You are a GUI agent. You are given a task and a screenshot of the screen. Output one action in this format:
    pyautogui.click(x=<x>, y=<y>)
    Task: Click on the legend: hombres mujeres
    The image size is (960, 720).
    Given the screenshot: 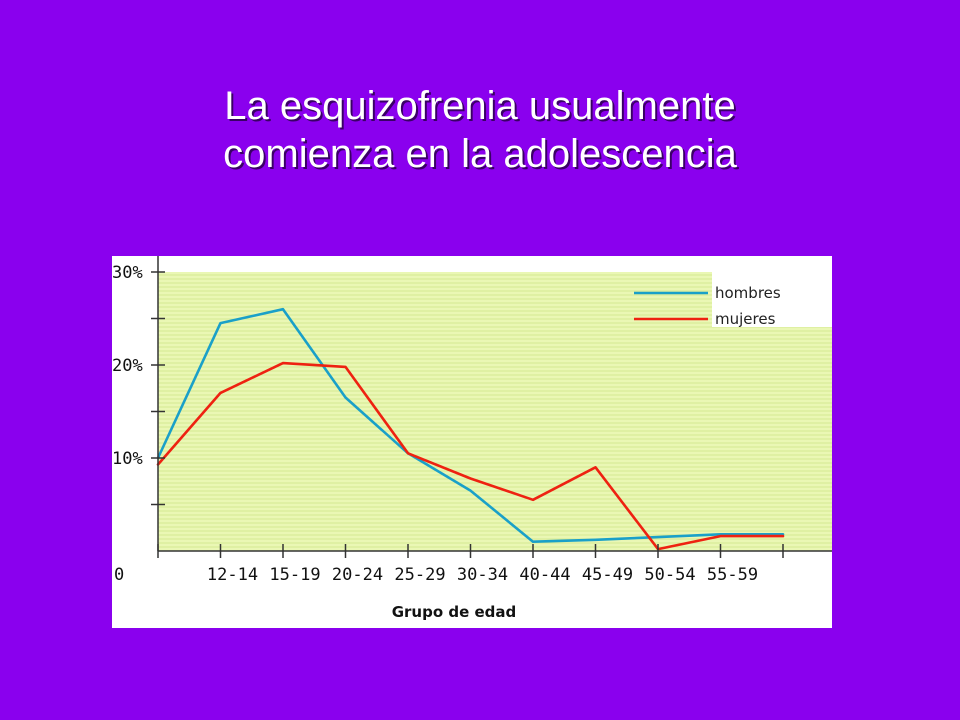 What is the action you would take?
    pyautogui.click(x=733, y=300)
    